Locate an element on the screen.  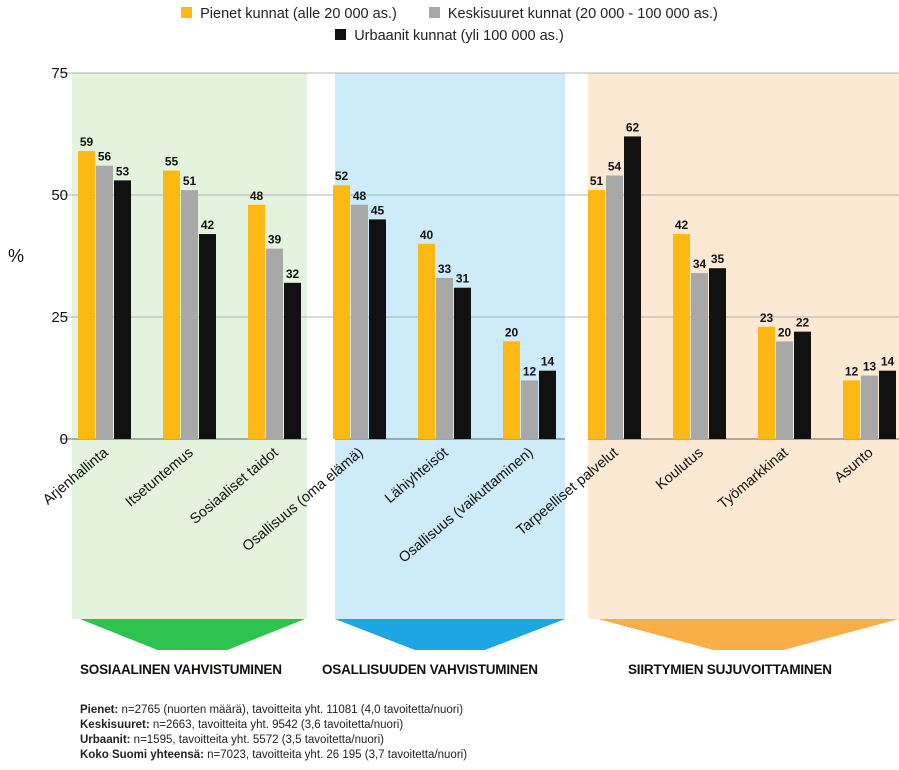
legend-item-small: Pienet kunnat (alle 20 000 as.) is located at coordinates (289, 14).